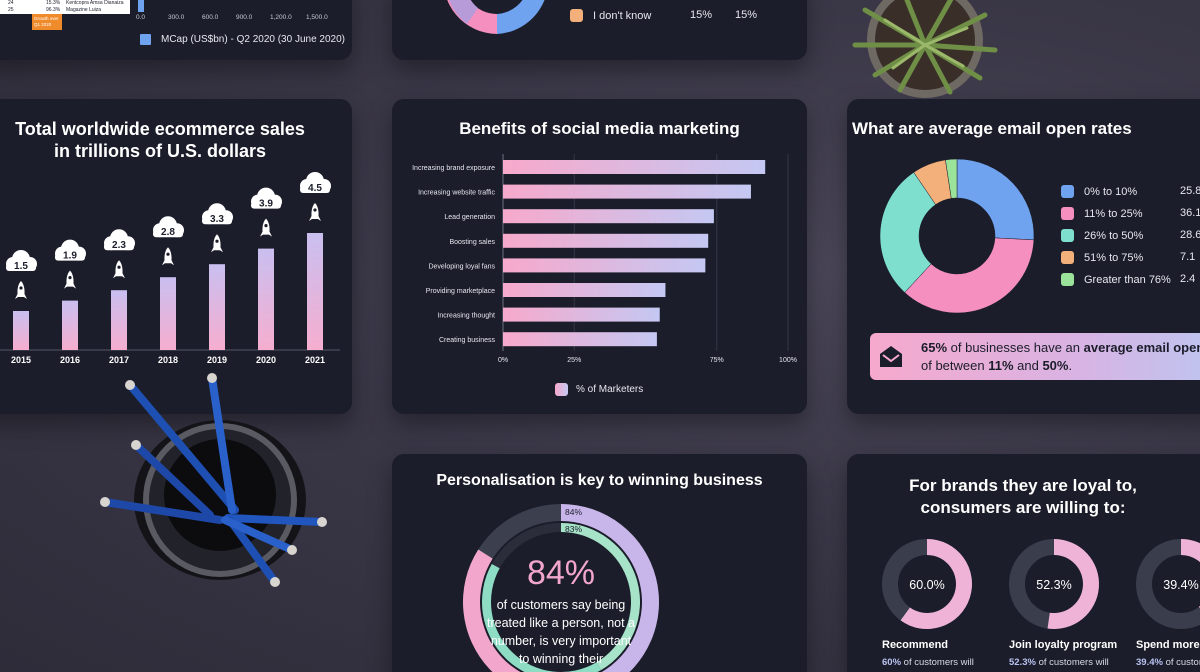 The image size is (1200, 672). I want to click on legend-value: 7.1, so click(1188, 257).